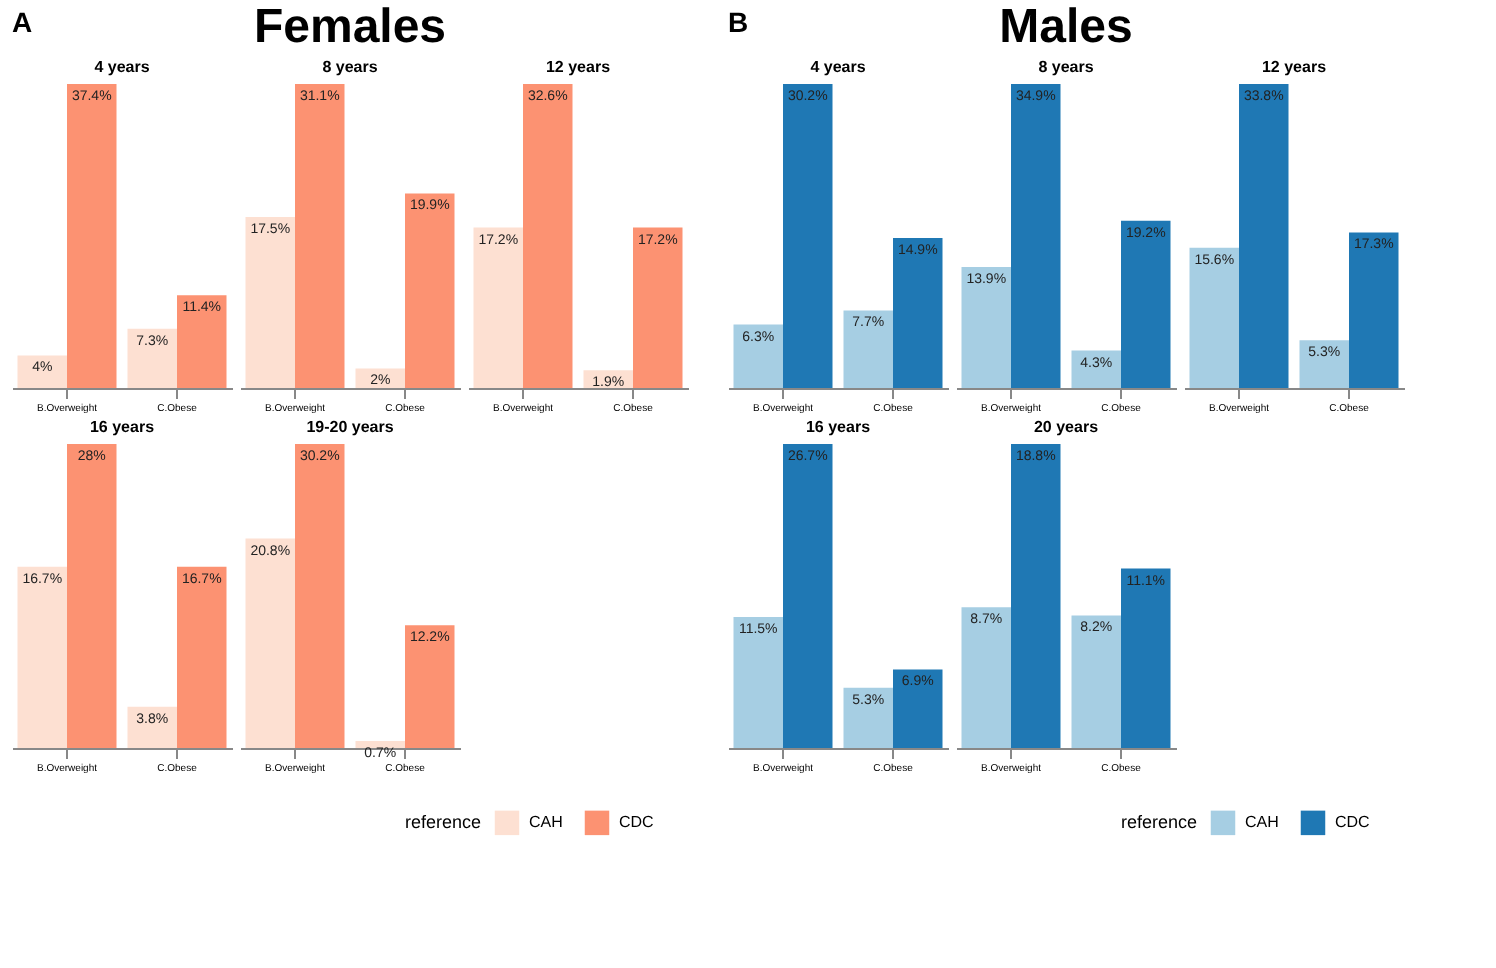  I want to click on text: A, so click(22, 22).